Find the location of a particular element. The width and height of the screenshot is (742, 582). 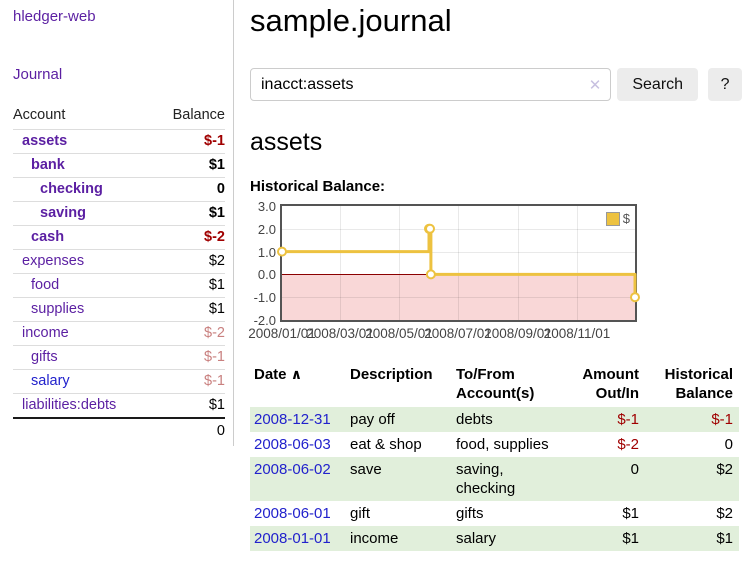

register-header-date: Date ∧ is located at coordinates (298, 385).